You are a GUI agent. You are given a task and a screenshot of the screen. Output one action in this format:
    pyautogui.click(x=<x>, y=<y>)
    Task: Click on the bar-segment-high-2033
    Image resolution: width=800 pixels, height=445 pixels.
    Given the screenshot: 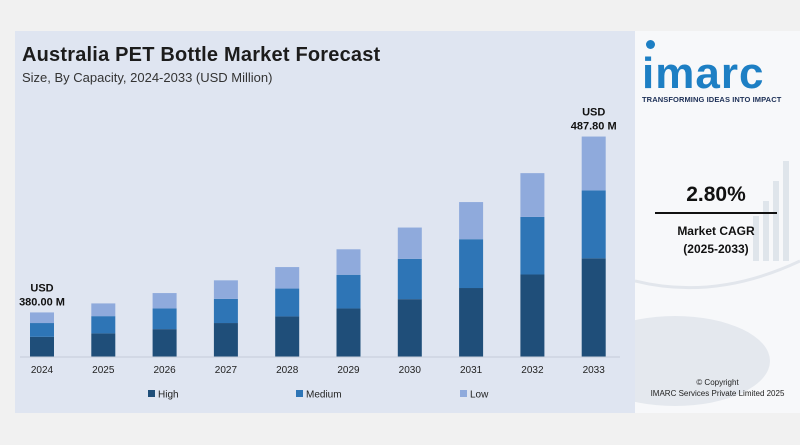 What is the action you would take?
    pyautogui.click(x=593, y=307)
    